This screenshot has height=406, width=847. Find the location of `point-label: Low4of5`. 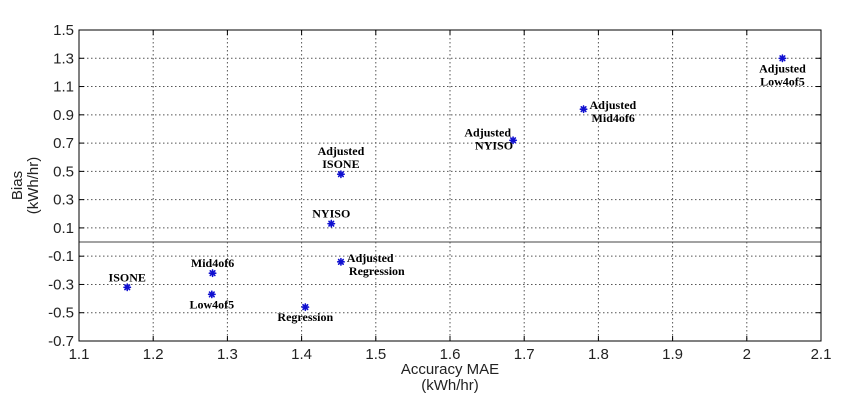

point-label: Low4of5 is located at coordinates (211, 304).